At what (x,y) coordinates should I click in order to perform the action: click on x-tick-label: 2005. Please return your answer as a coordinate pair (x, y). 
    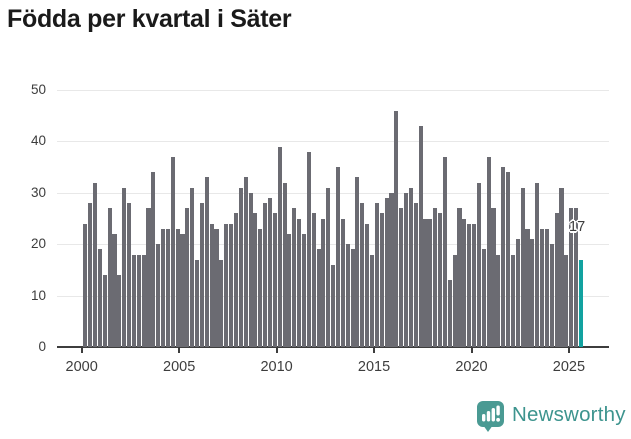
    Looking at the image, I should click on (179, 367).